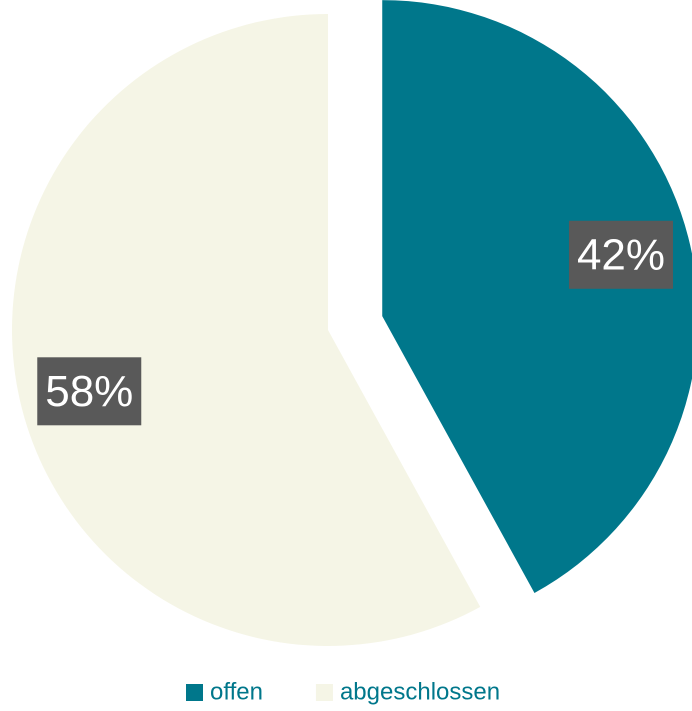 Image resolution: width=692 pixels, height=711 pixels. Describe the element at coordinates (236, 692) in the screenshot. I see `legend-label: offen` at that location.